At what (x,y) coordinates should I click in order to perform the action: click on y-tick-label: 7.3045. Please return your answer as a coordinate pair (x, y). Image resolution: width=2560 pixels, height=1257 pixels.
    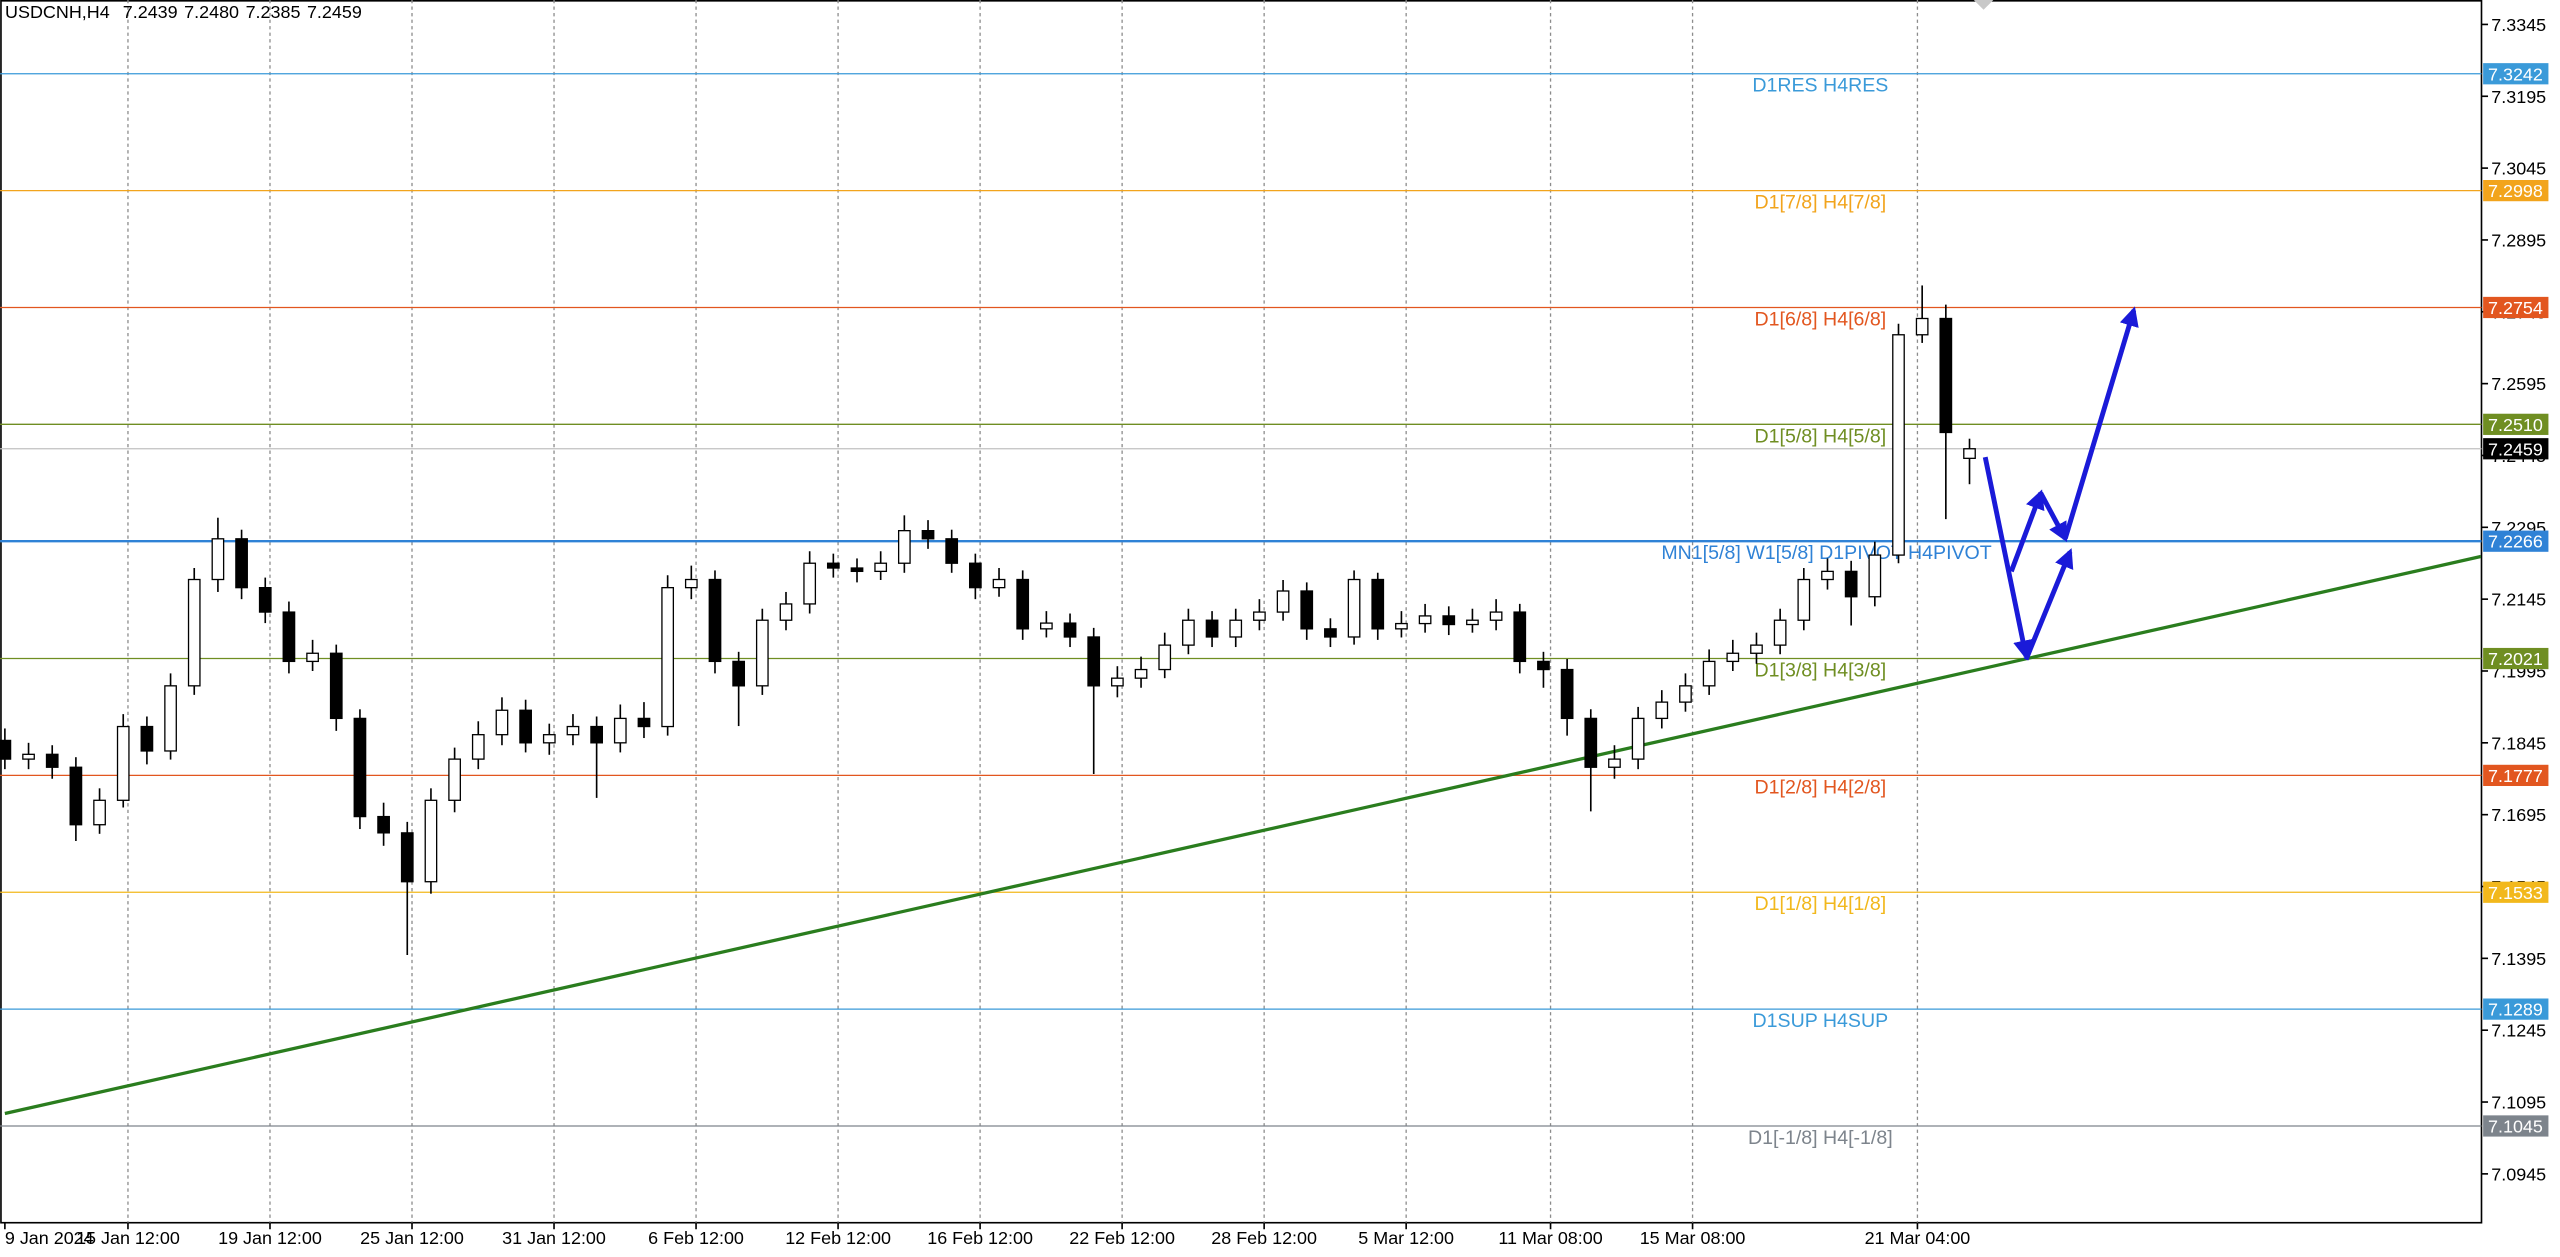
    Looking at the image, I should click on (2518, 169).